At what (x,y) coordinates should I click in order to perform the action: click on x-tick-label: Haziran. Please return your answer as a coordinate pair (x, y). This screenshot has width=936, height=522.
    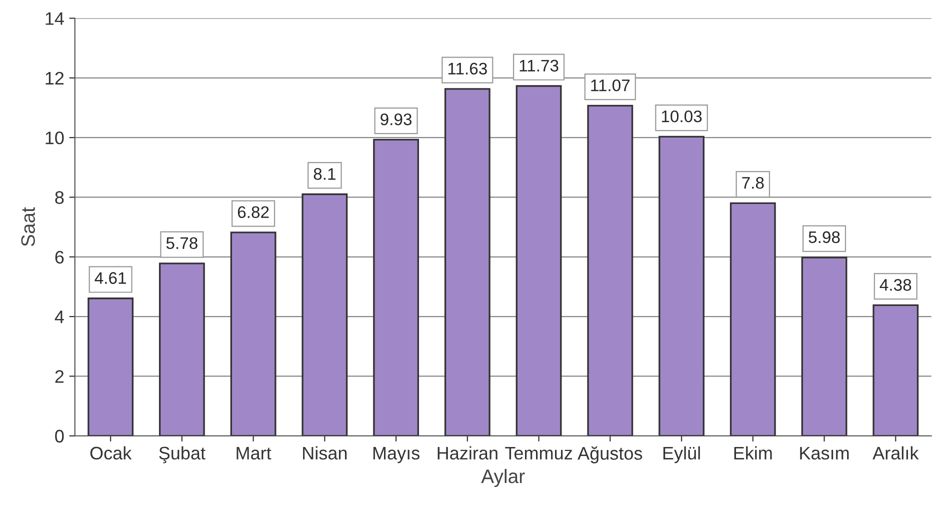
    Looking at the image, I should click on (468, 453).